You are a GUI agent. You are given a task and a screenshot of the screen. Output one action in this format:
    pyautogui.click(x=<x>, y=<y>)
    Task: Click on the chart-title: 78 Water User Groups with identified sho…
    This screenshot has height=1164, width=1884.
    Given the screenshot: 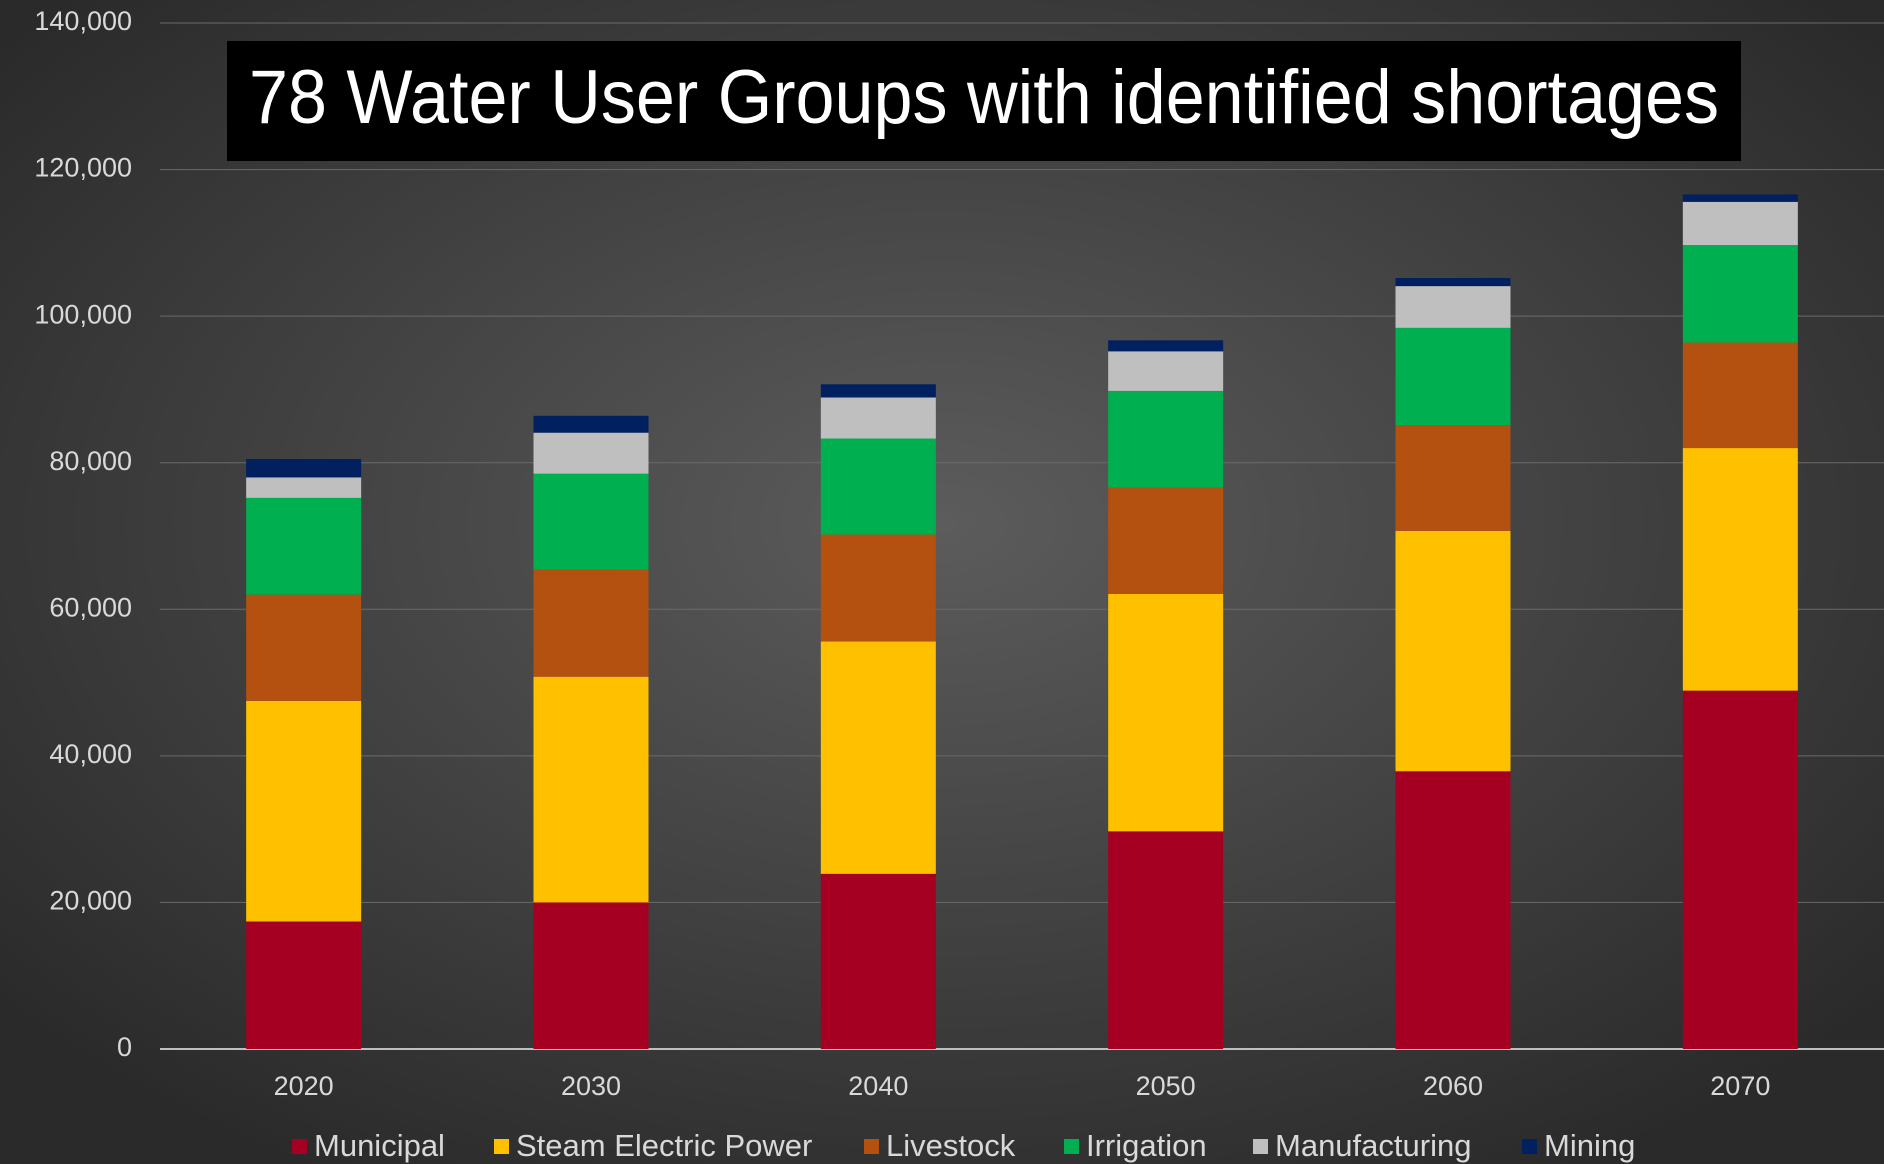 What is the action you would take?
    pyautogui.click(x=984, y=97)
    